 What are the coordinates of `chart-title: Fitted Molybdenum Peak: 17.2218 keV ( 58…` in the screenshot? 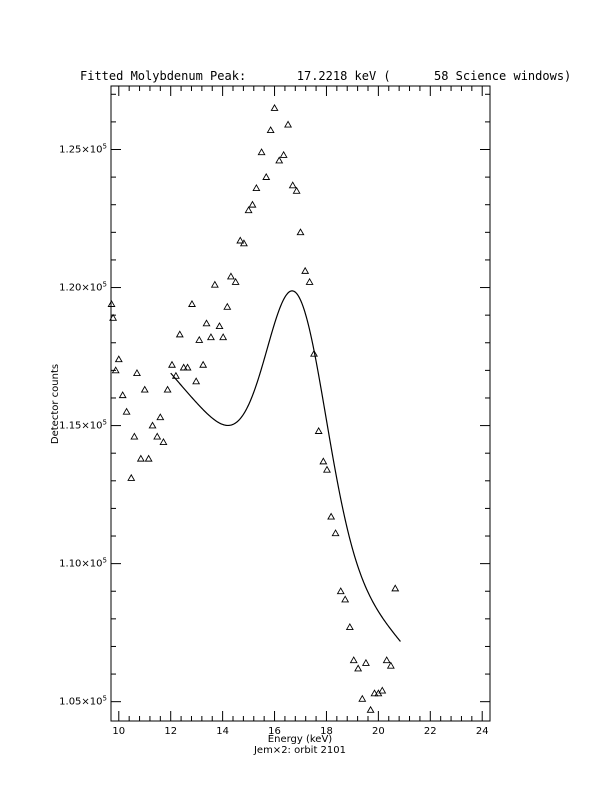 It's located at (325, 76).